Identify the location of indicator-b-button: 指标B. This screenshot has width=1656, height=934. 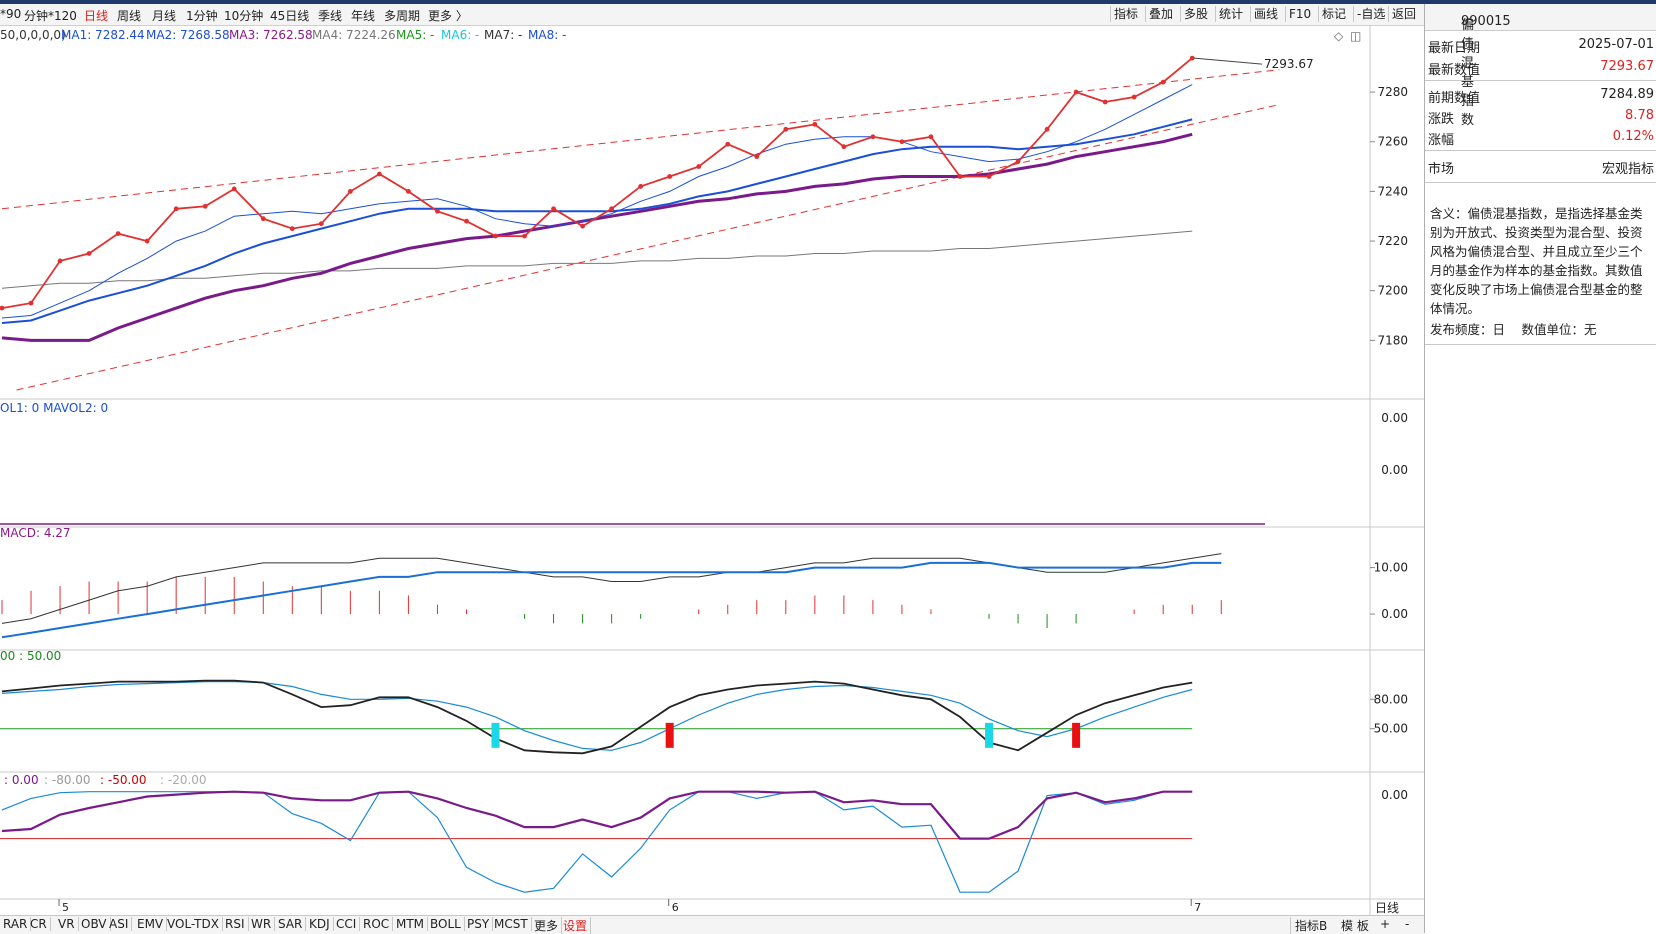
(1310, 925).